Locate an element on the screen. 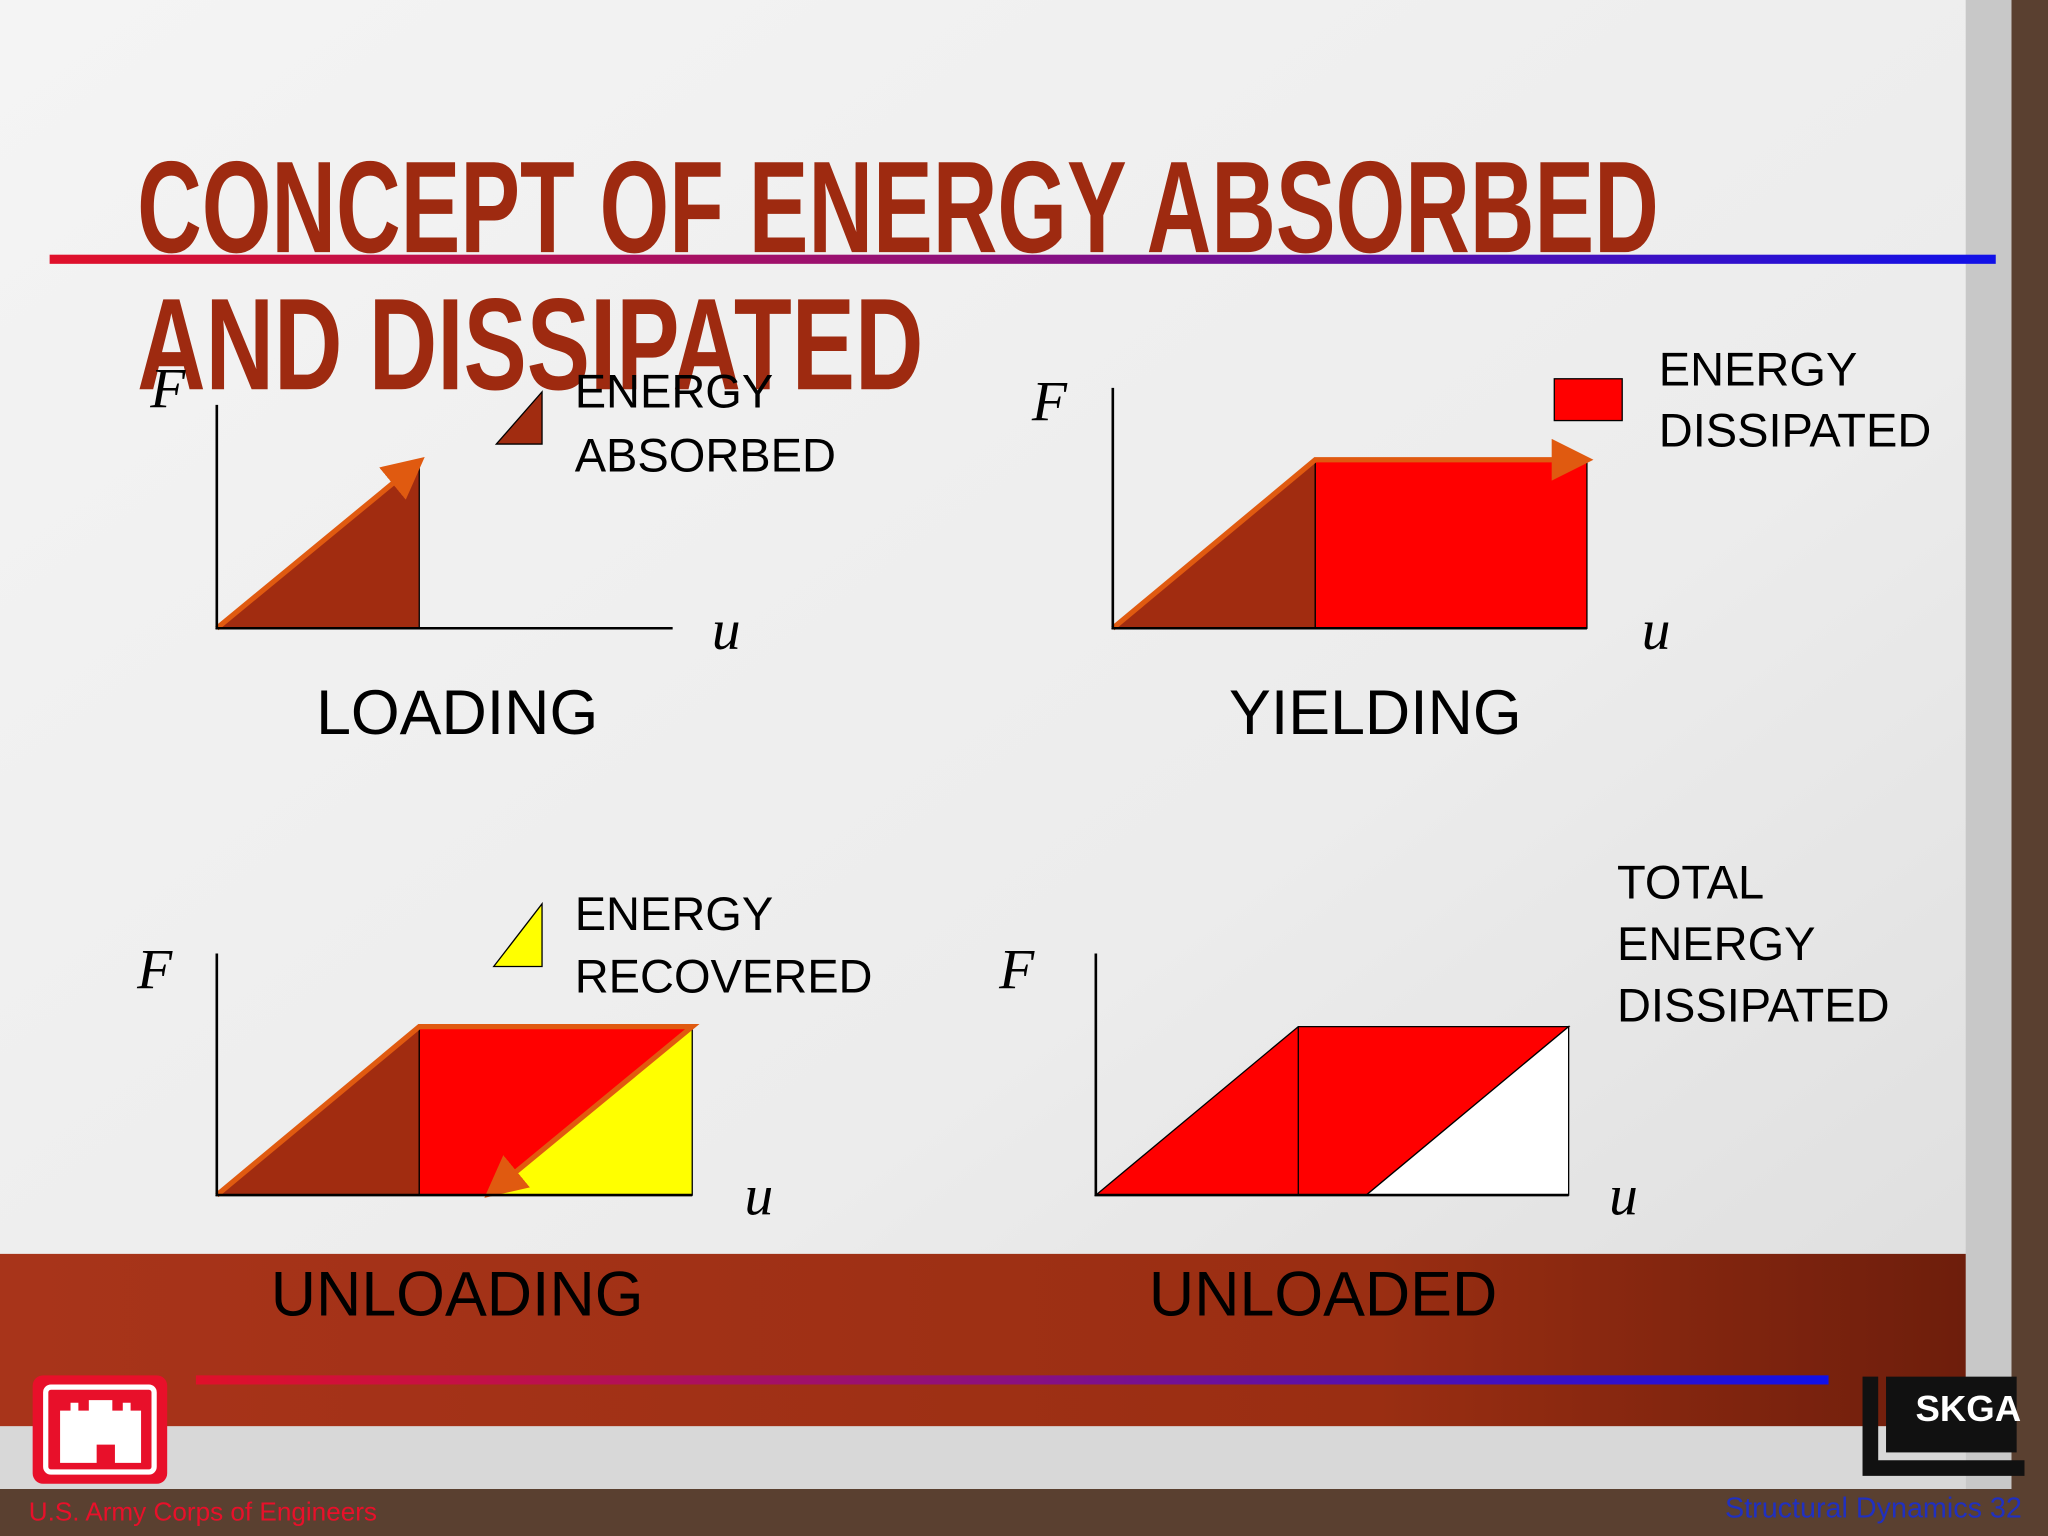 Image resolution: width=2048 pixels, height=1536 pixels. castle is located at coordinates (101, 1431).